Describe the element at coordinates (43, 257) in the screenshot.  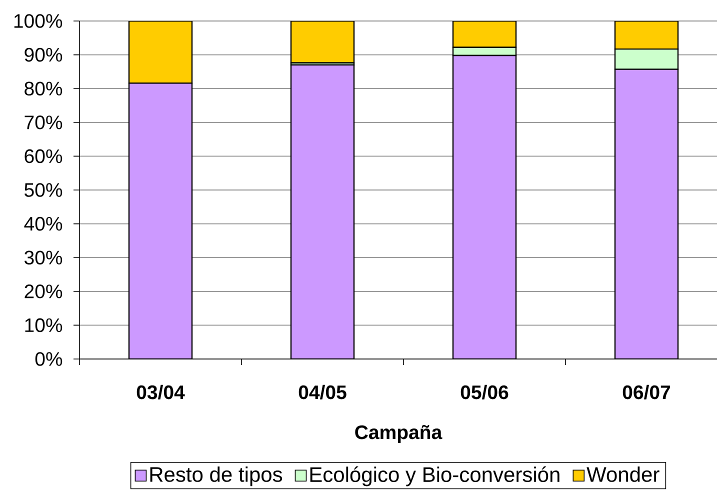
I see `y-tick-label: 30%` at that location.